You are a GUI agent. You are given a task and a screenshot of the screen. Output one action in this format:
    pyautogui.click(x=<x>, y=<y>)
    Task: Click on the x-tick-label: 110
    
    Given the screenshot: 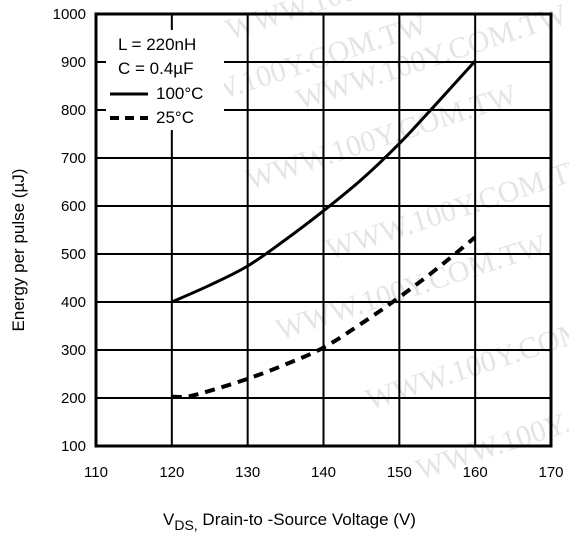 What is the action you would take?
    pyautogui.click(x=96, y=472)
    